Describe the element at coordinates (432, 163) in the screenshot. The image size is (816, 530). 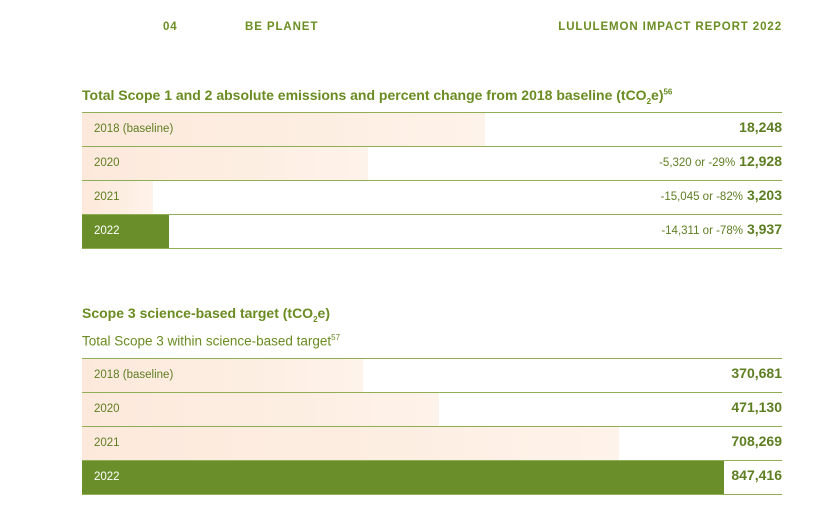
I see `chart1-row: 2020 -5,320 or -29% 12,928` at that location.